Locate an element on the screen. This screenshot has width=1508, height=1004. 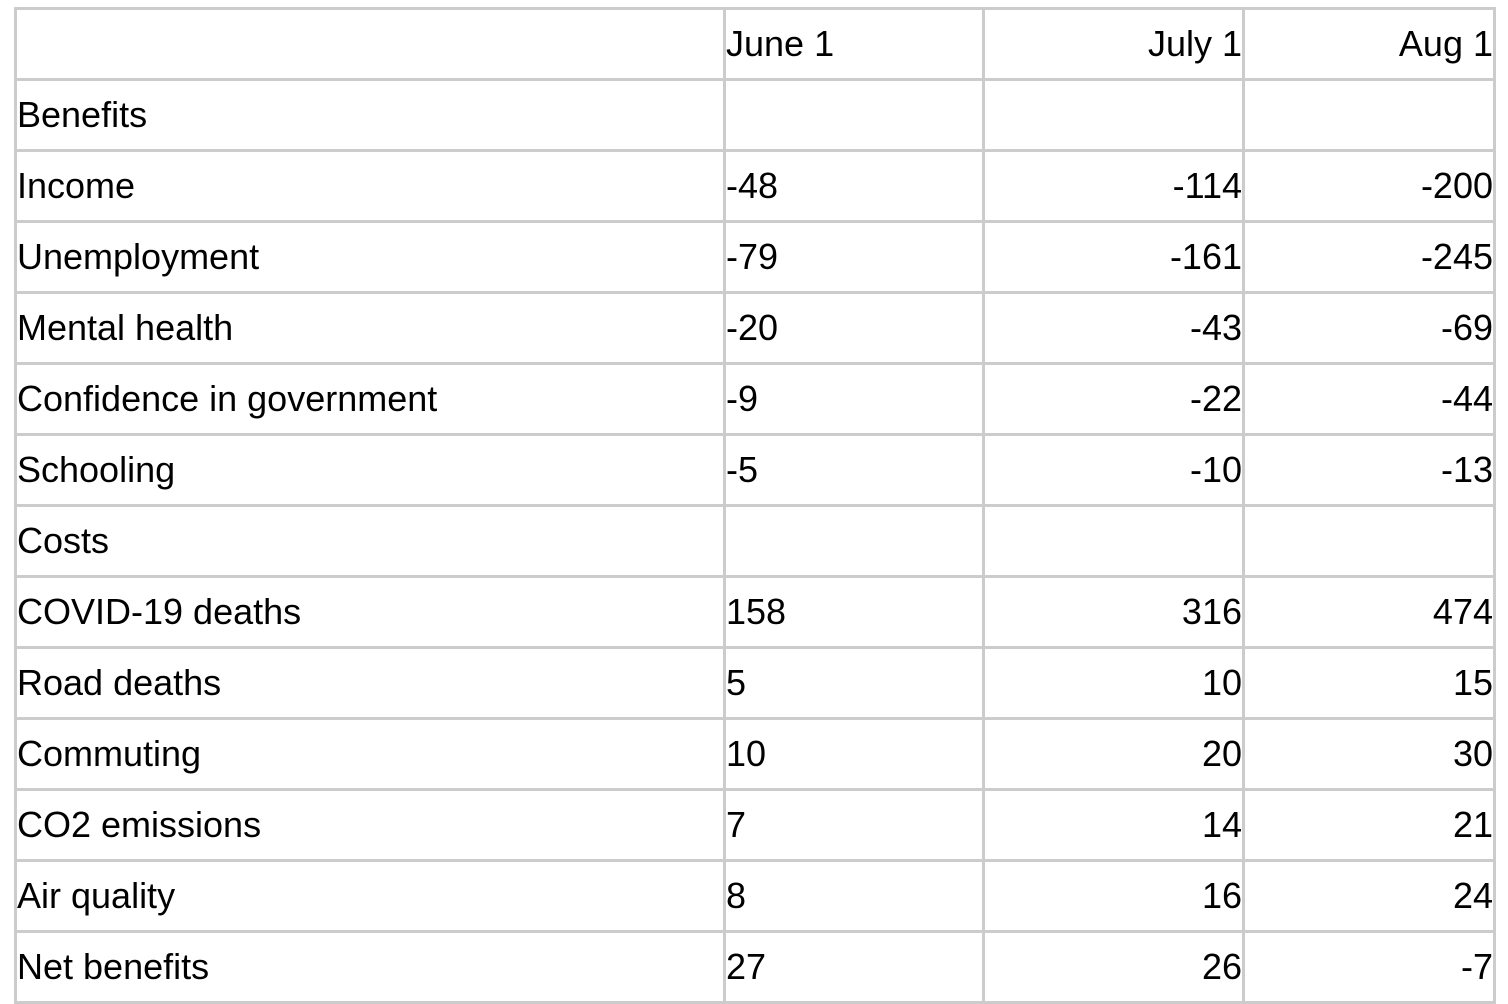
header-july-1: July 1 is located at coordinates (1113, 44).